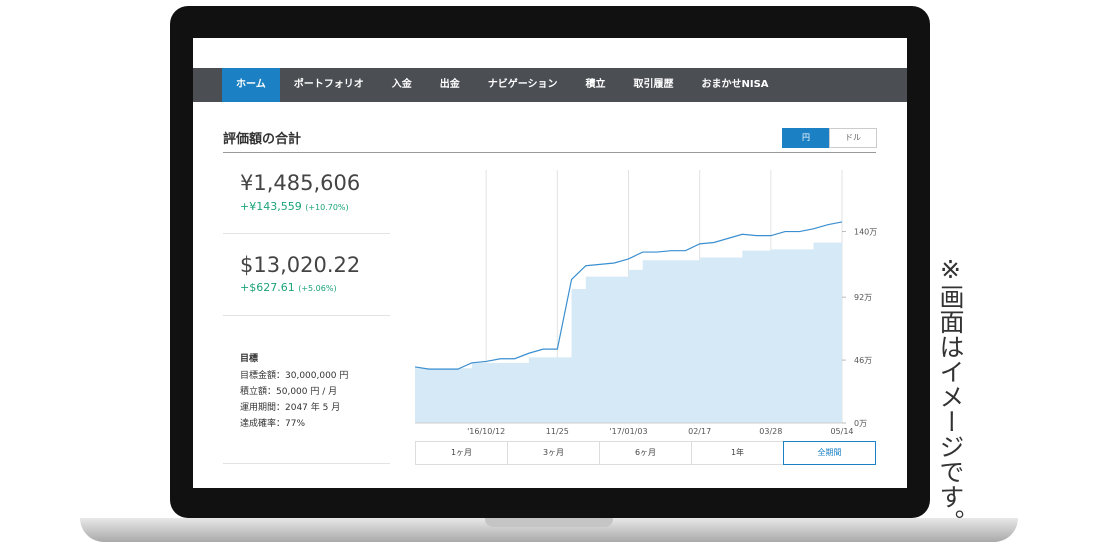 Image resolution: width=1100 pixels, height=560 pixels. I want to click on change: +$627.61 (+5.06%), so click(288, 287).